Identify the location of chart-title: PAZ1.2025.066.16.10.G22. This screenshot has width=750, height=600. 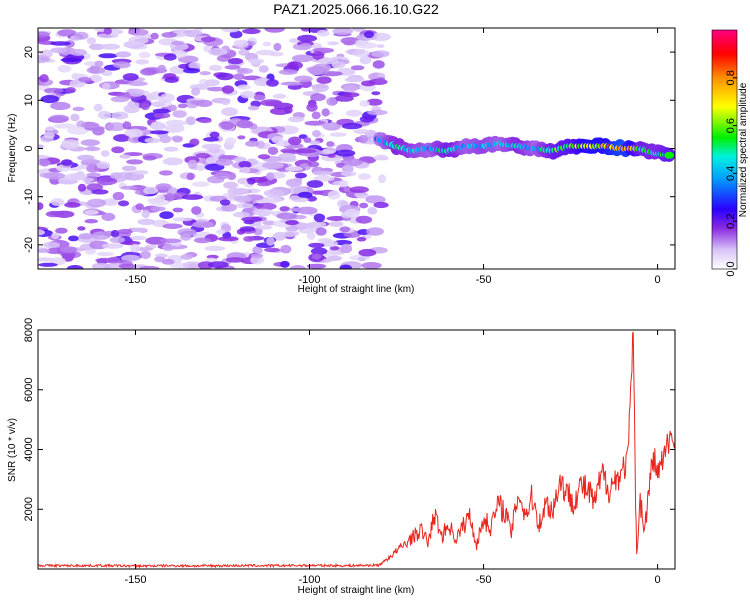
(356, 9).